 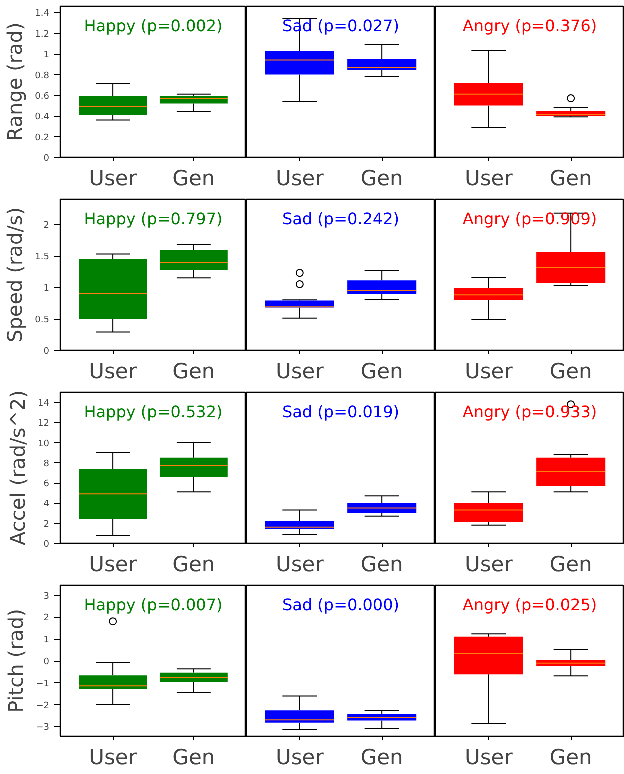 I want to click on y-axis-title: Speed (rad/s), so click(x=15, y=274).